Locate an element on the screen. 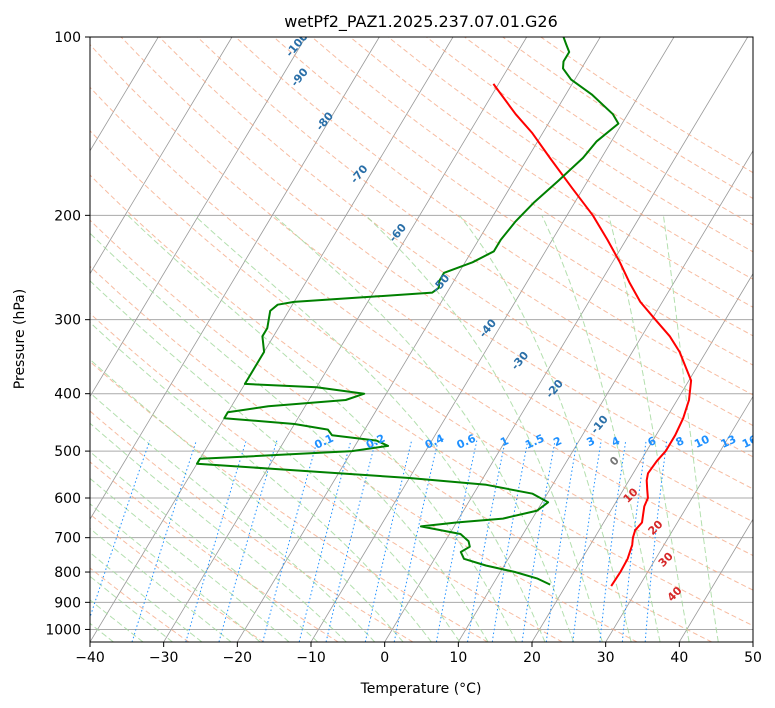 Image resolution: width=775 pixels, height=708 pixels. x-axis-label: Temperature (°C) is located at coordinates (421, 689).